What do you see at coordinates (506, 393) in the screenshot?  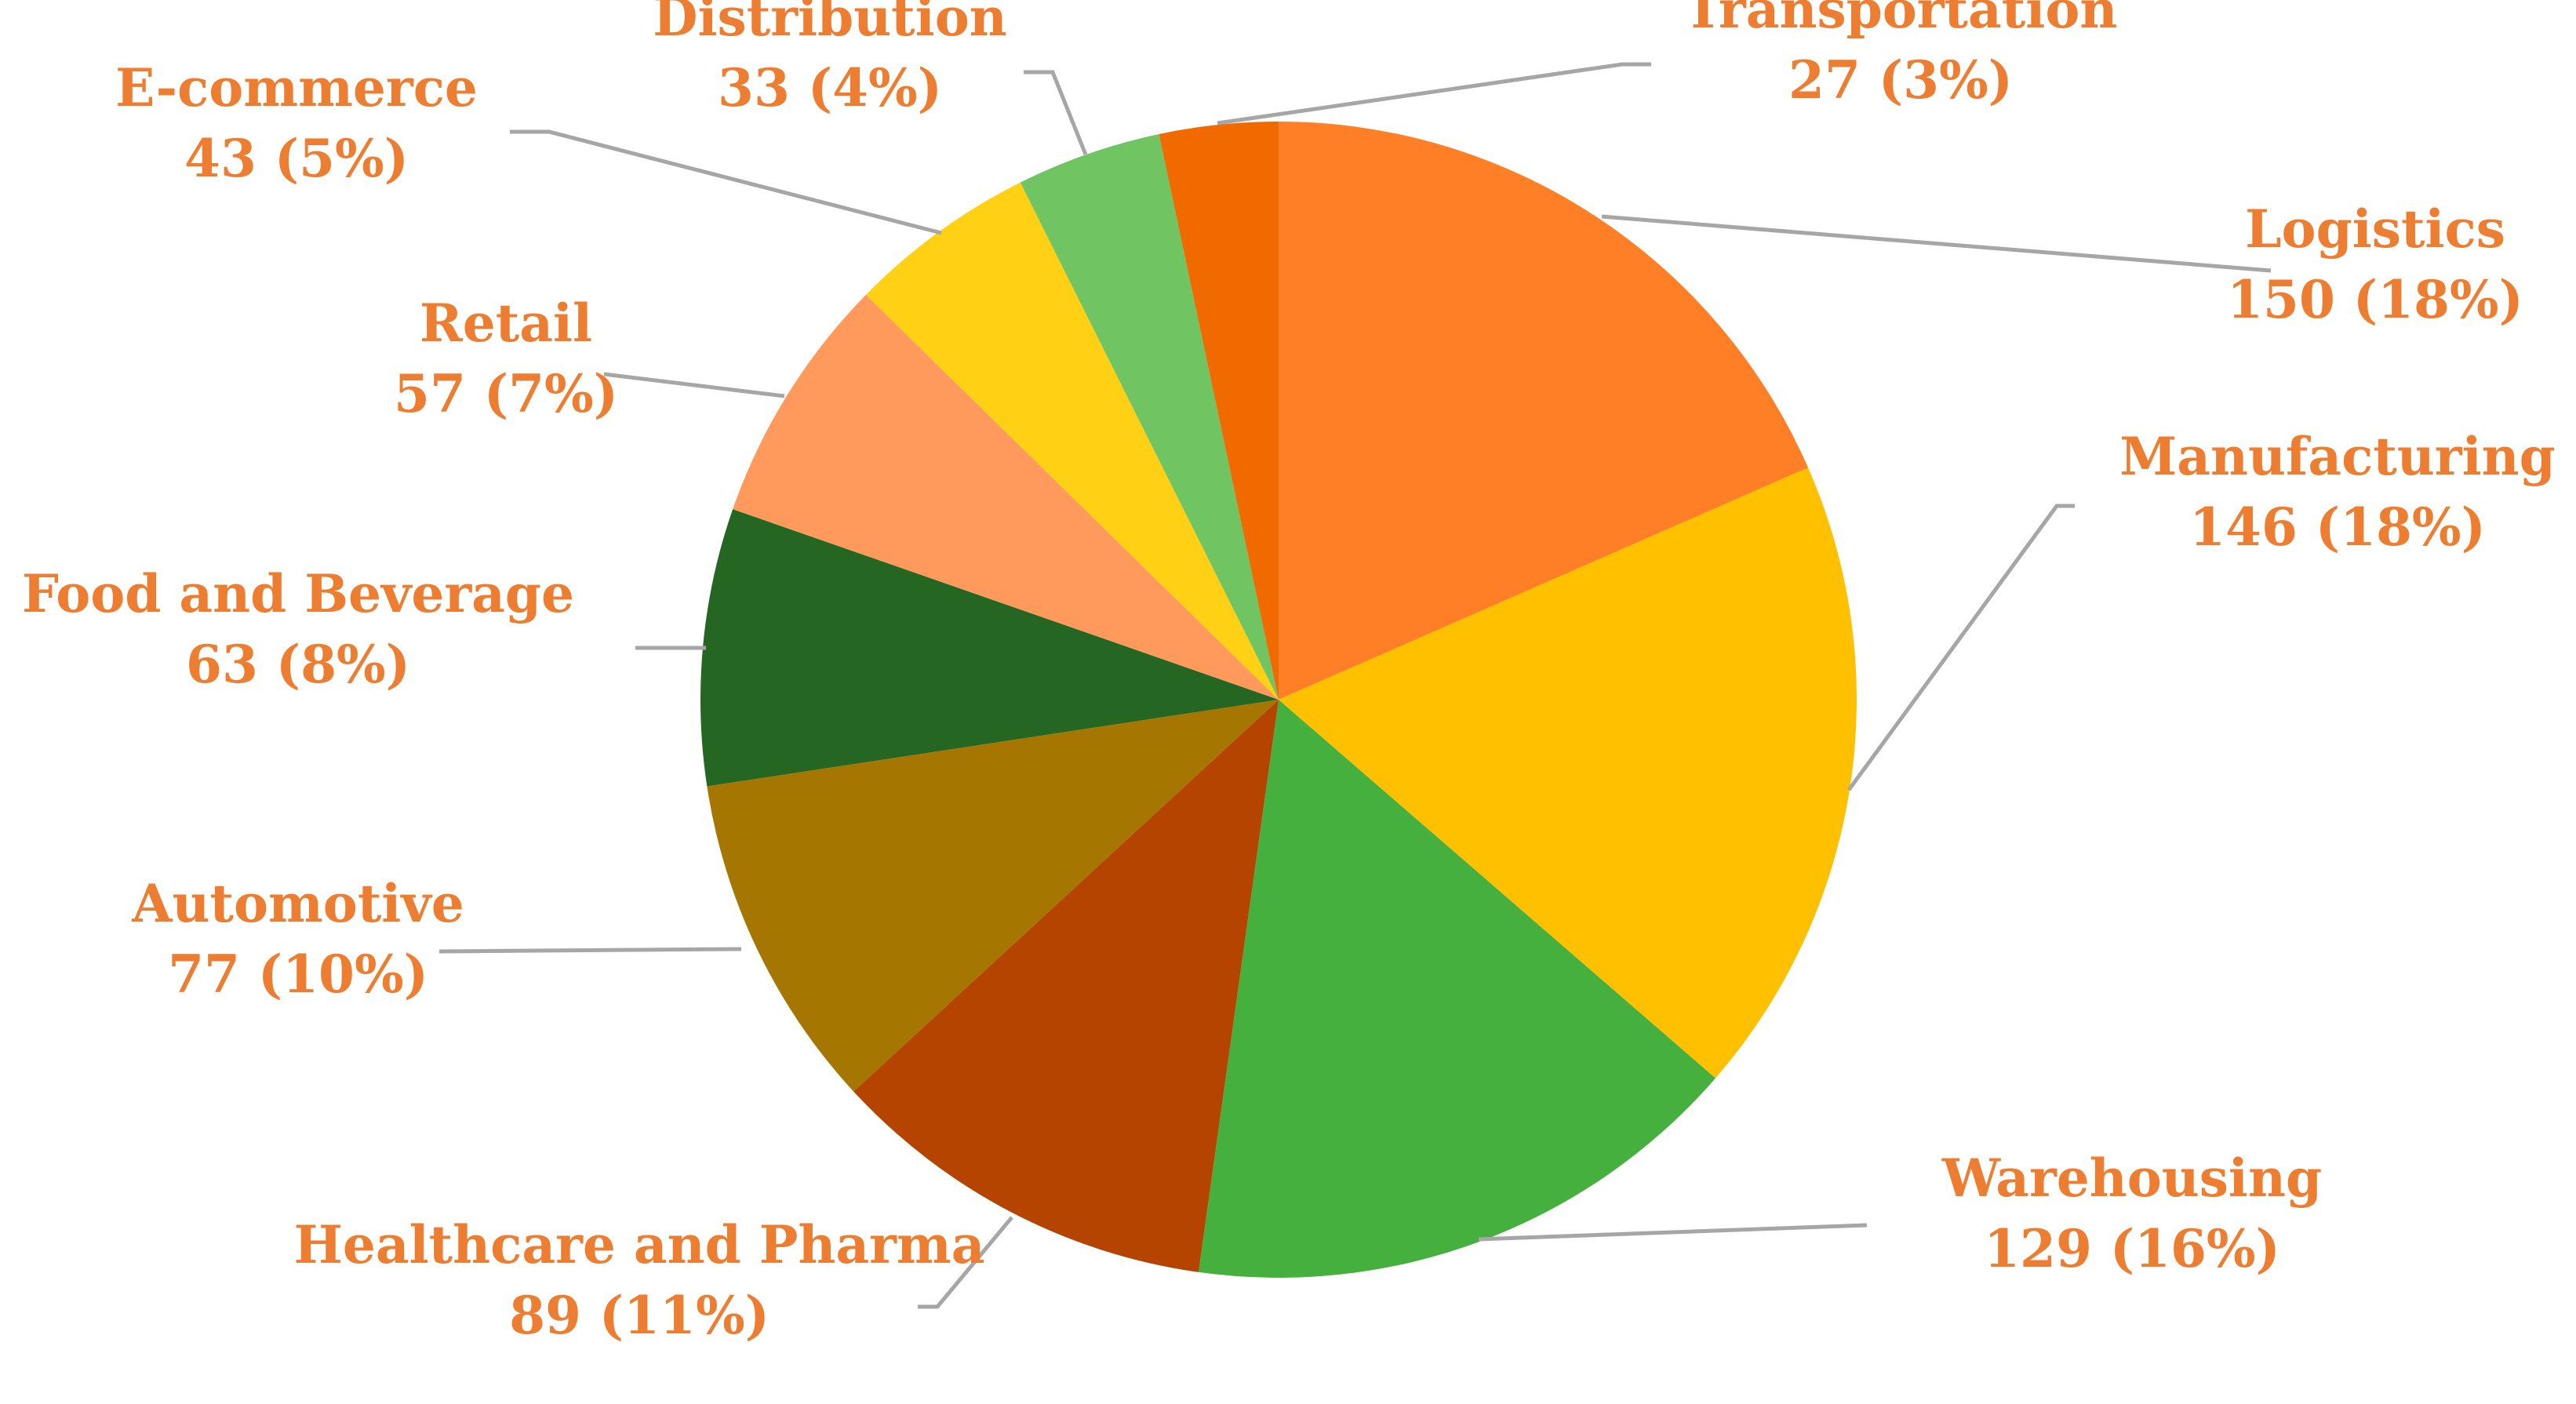 I see `slice-value-label: 57 (7%)` at bounding box center [506, 393].